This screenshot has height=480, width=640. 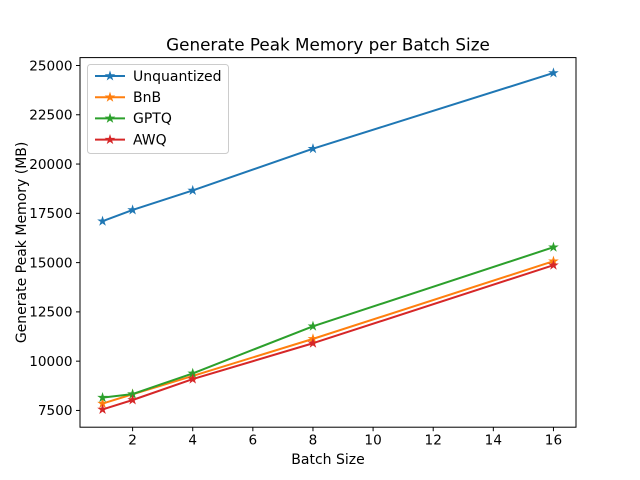 I want to click on y-tick-label: 22500, so click(x=50, y=116).